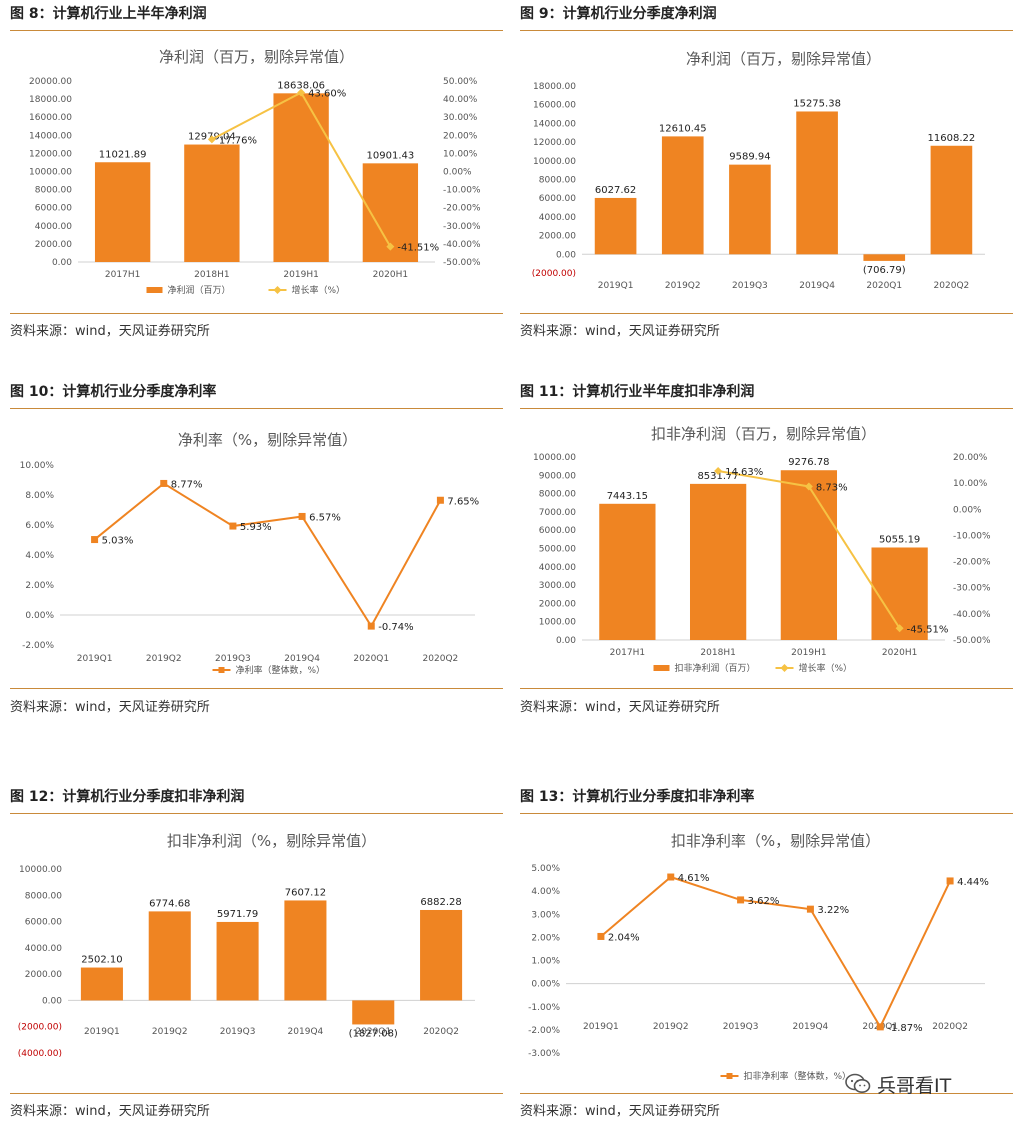 Image resolution: width=1023 pixels, height=1128 pixels. What do you see at coordinates (694, 878) in the screenshot?
I see `line-data-label: 4.61%` at bounding box center [694, 878].